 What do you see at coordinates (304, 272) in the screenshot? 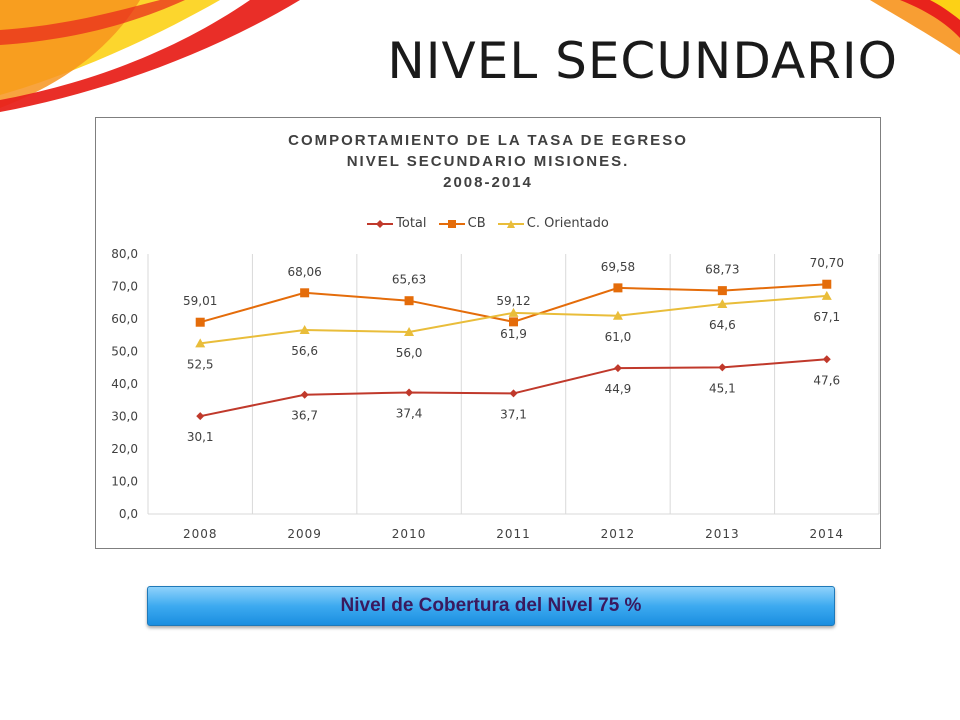
I see `data-label-cb: 68,06` at bounding box center [304, 272].